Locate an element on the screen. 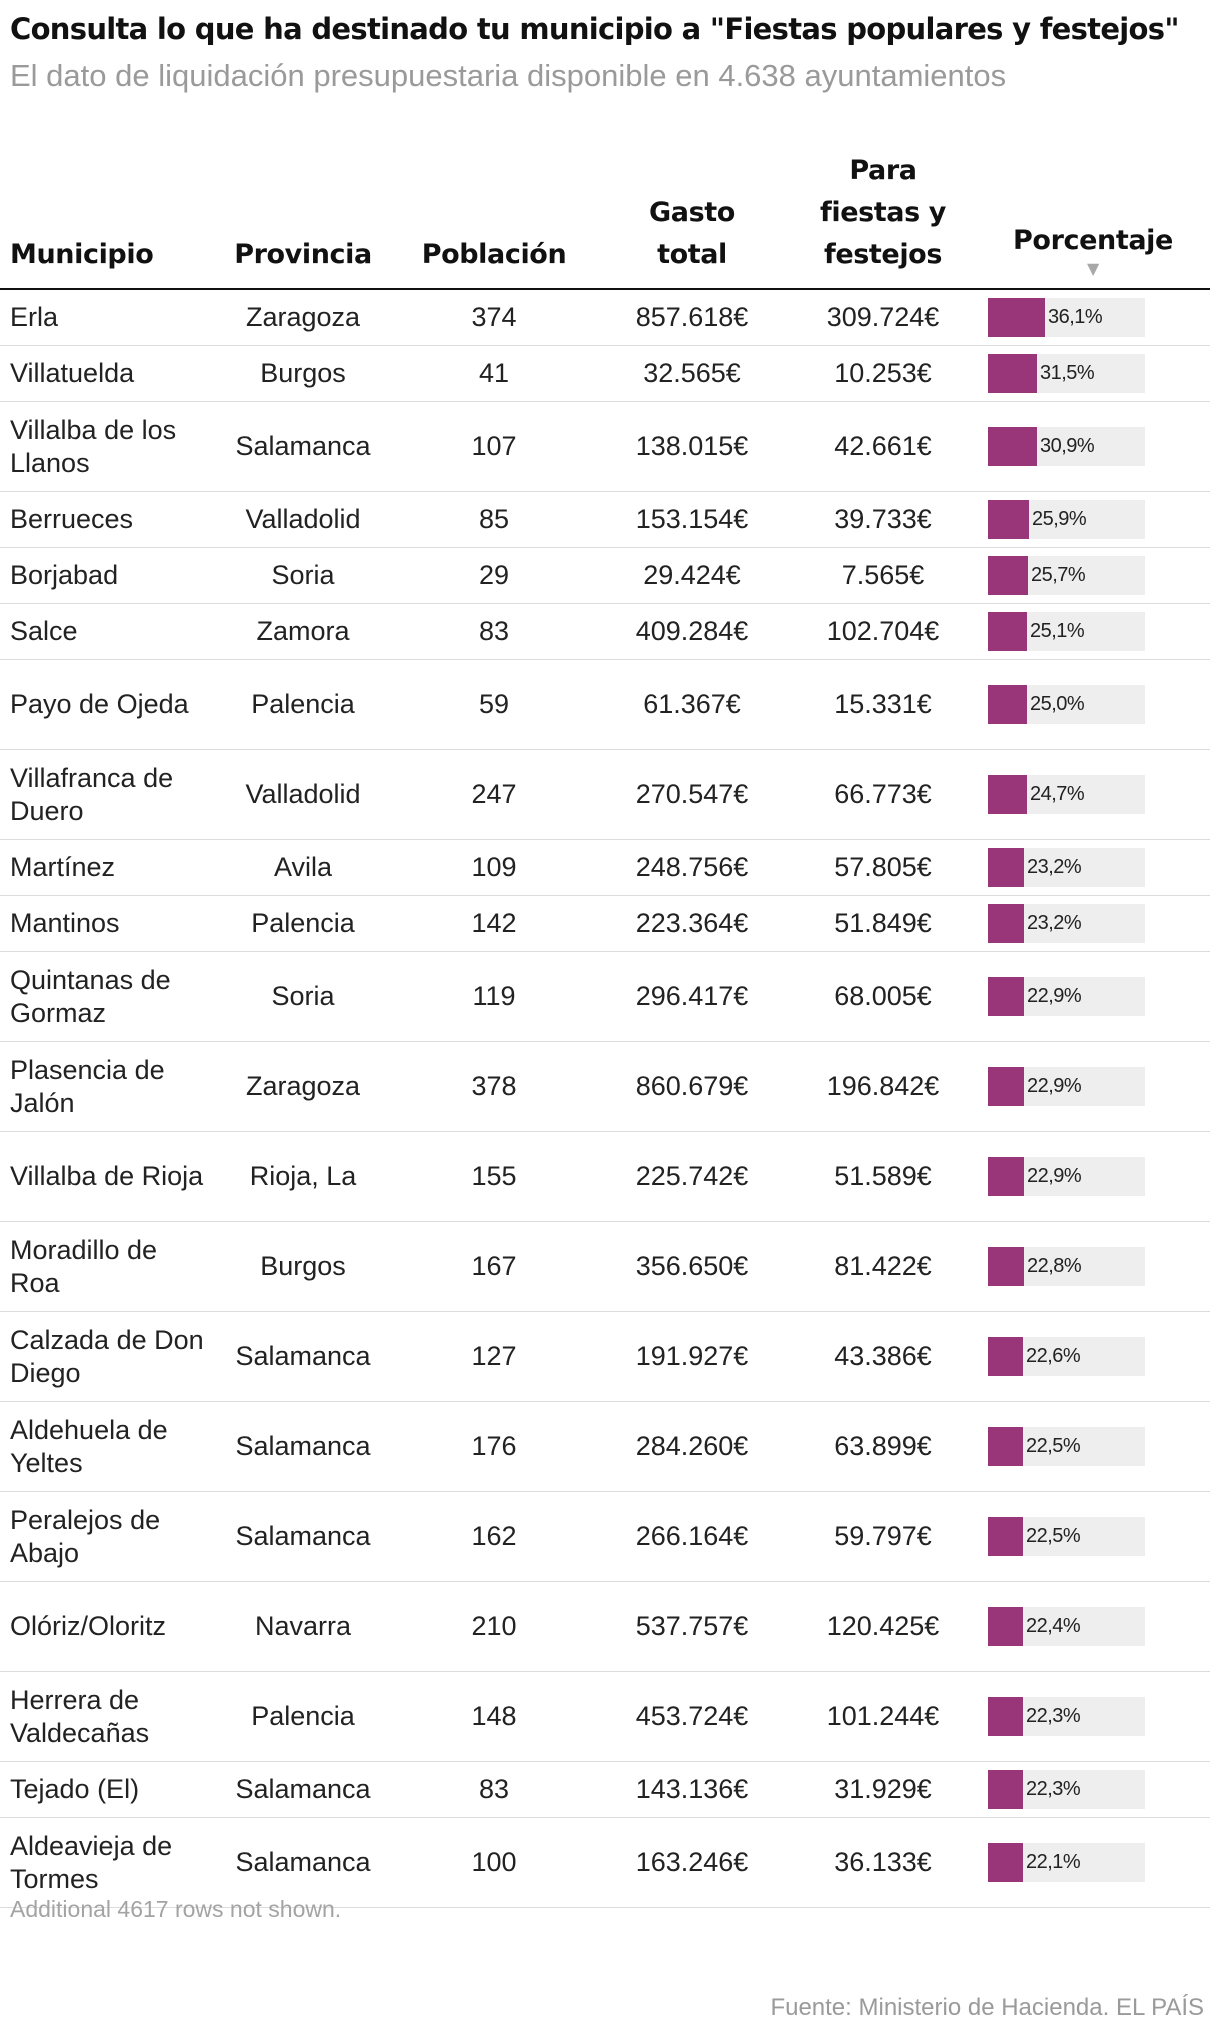  cell-porcentaje: 22,8% is located at coordinates (1093, 1266).